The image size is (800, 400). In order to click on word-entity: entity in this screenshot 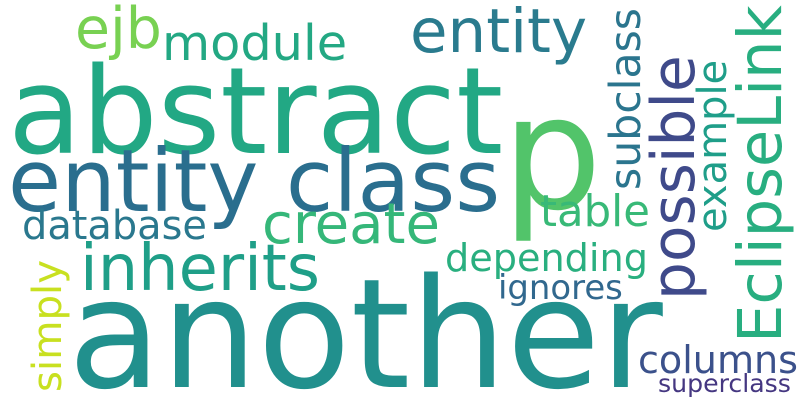, I will do `click(499, 33)`.